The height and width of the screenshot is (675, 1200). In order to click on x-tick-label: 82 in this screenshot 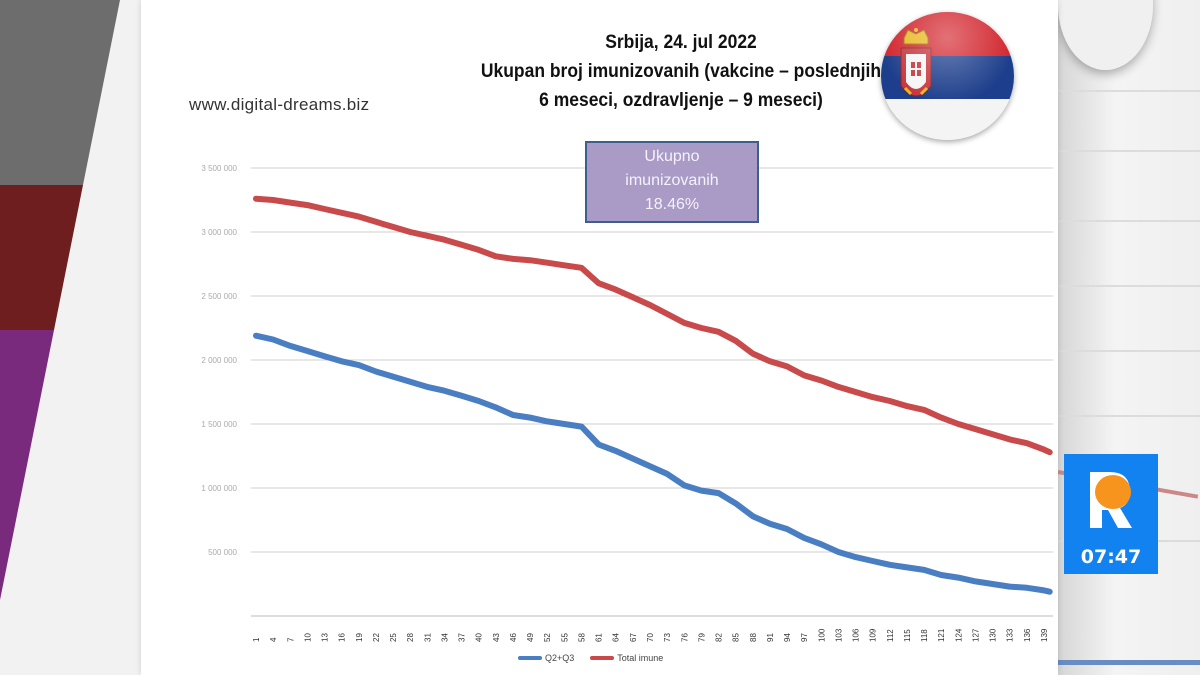, I will do `click(719, 637)`.